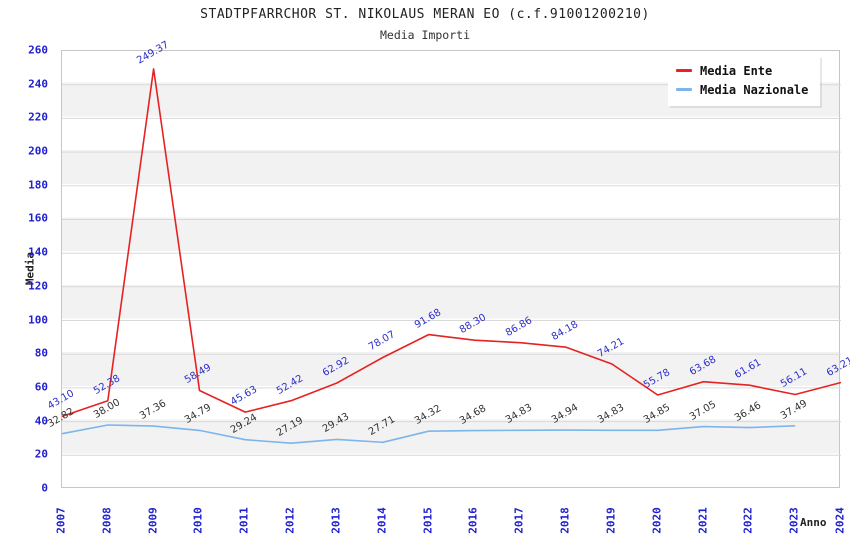  What do you see at coordinates (41, 353) in the screenshot?
I see `y-tick-label: 80` at bounding box center [41, 353].